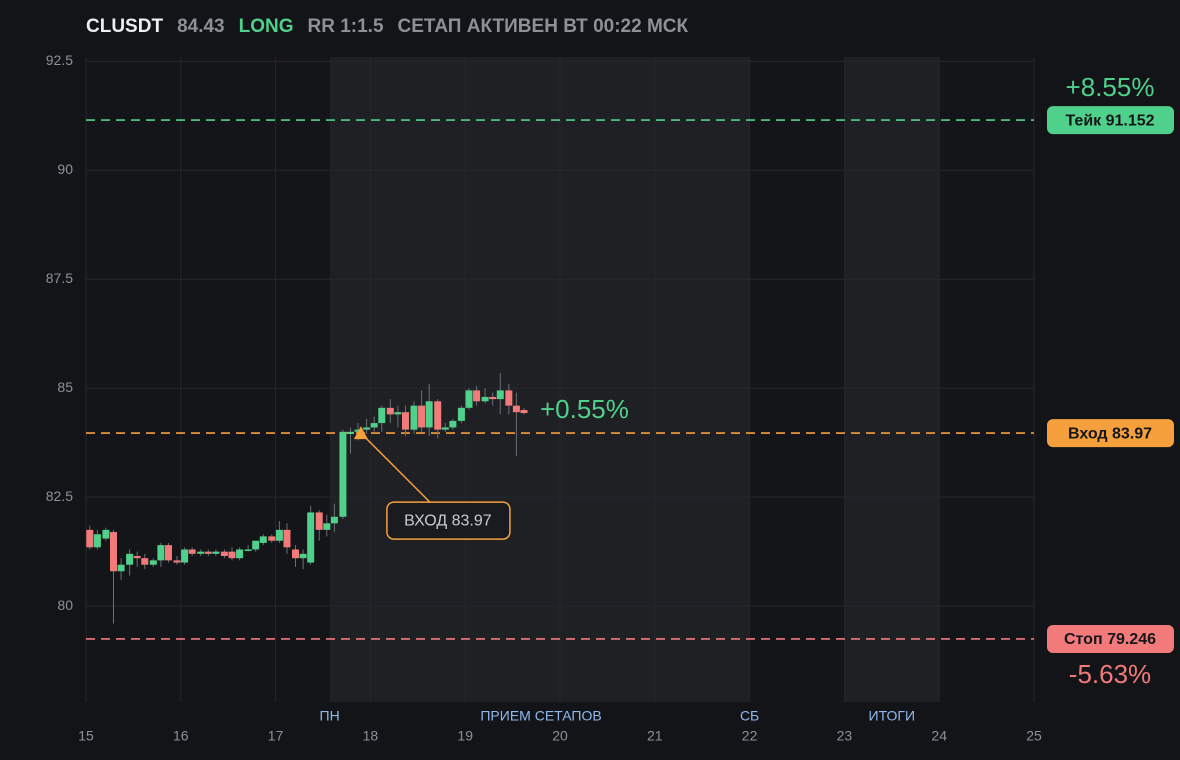 The height and width of the screenshot is (760, 1180). I want to click on entry-marker, so click(360, 433).